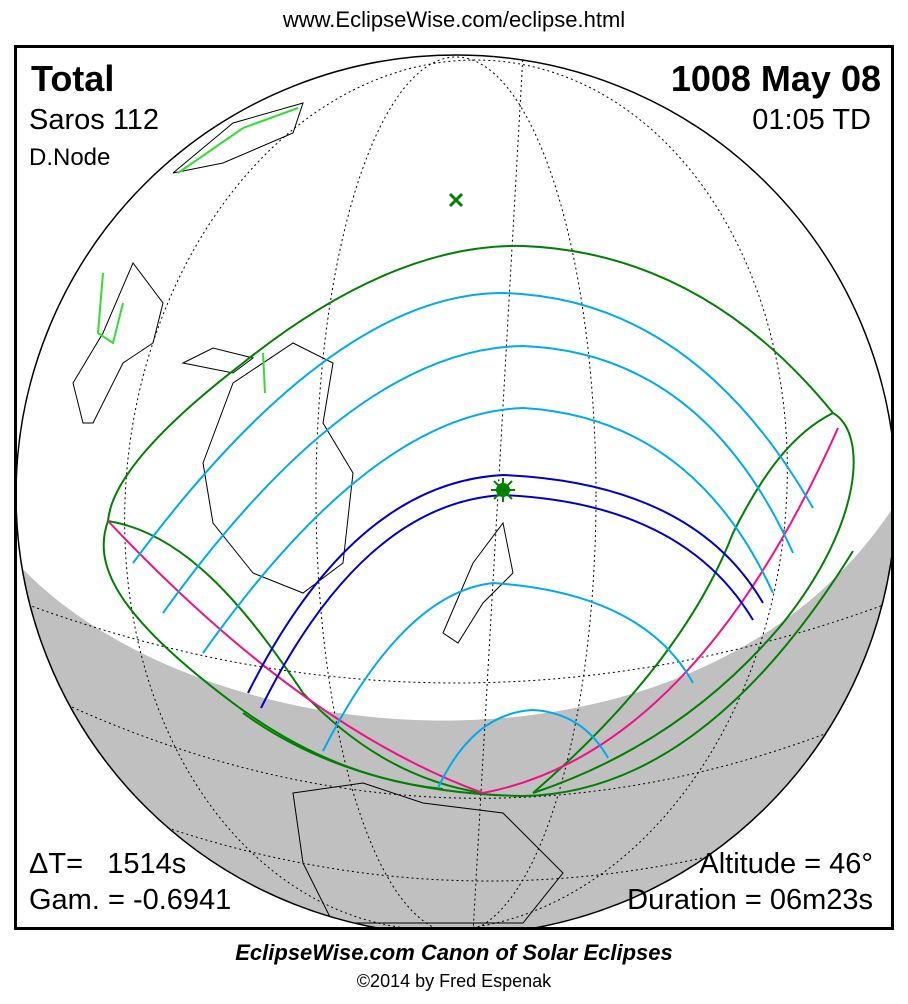 This screenshot has width=908, height=1004. Describe the element at coordinates (130, 900) in the screenshot. I see `gamma: Gam. = -0.6941` at that location.